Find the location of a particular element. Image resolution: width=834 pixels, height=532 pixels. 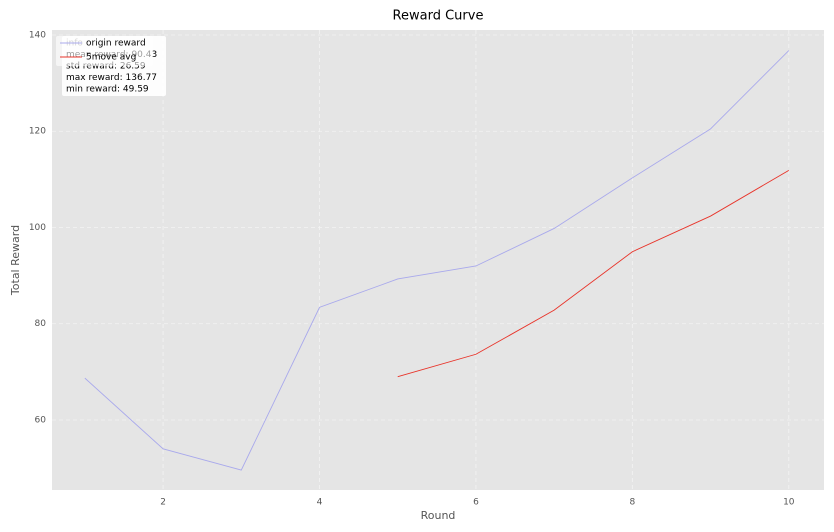

x-axis-label: Round is located at coordinates (438, 515).